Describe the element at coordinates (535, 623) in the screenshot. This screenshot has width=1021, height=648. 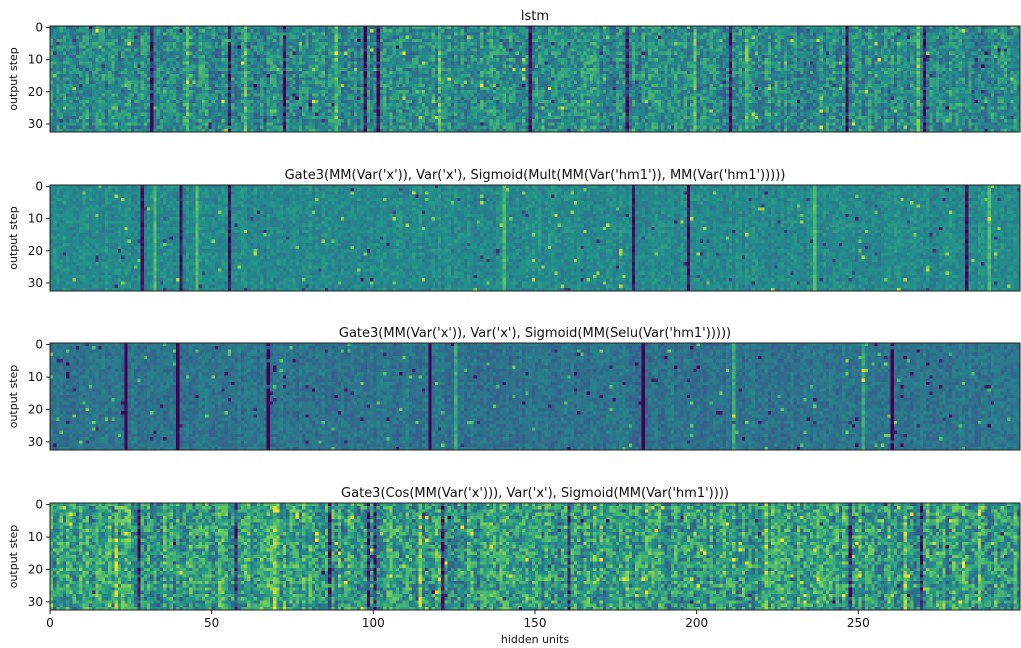
I see `x-tick-label: 150` at that location.